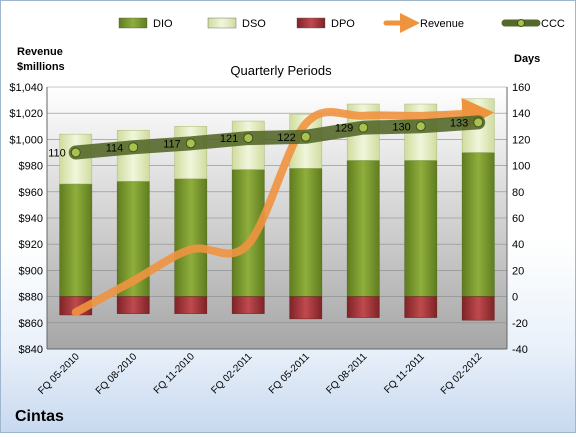 The height and width of the screenshot is (437, 576). What do you see at coordinates (39, 416) in the screenshot?
I see `company-name: Cintas` at bounding box center [39, 416].